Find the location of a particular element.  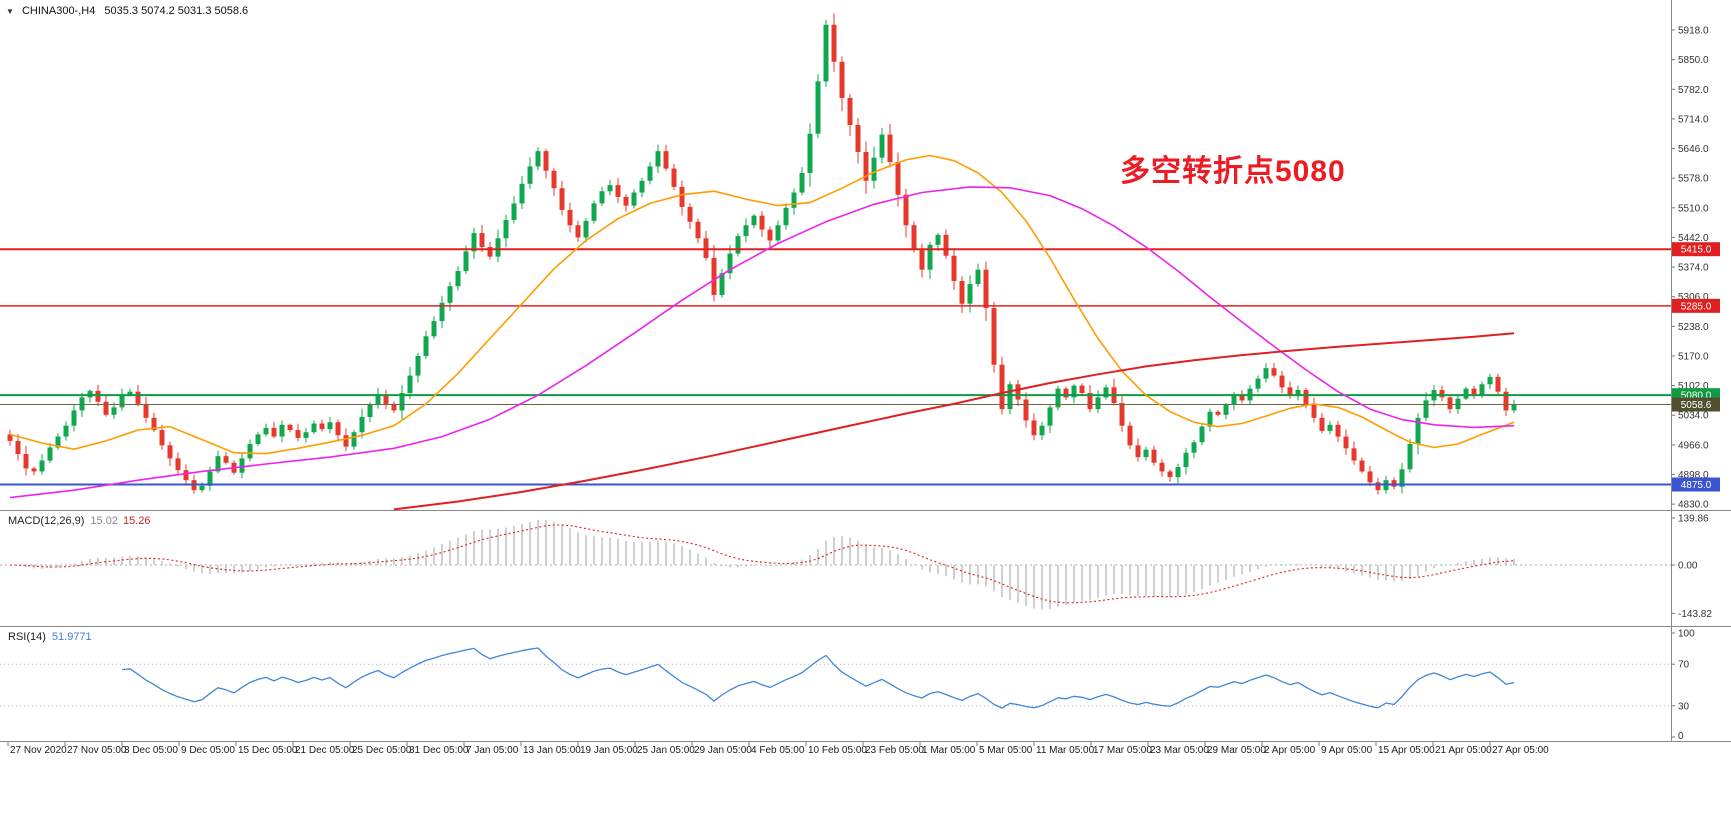

time-axis-label: 21 Apr 05:00 is located at coordinates (1463, 750).